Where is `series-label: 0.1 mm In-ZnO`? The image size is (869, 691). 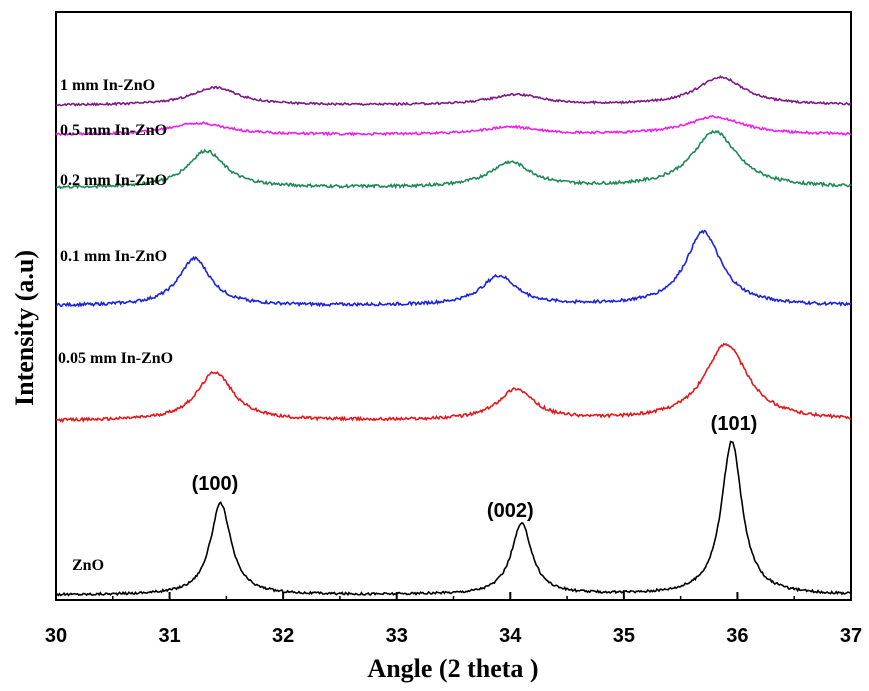
series-label: 0.1 mm In-ZnO is located at coordinates (113, 256).